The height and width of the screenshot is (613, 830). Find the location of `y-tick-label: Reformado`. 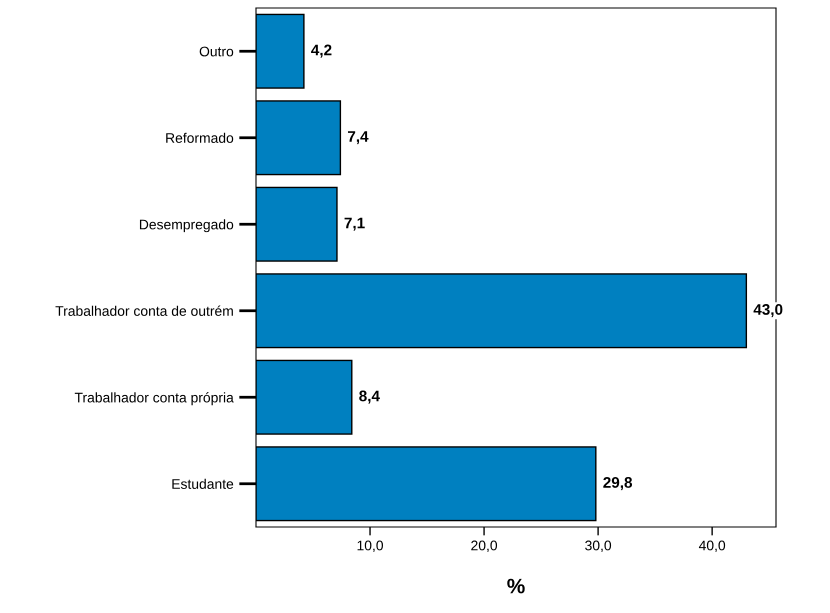

y-tick-label: Reformado is located at coordinates (200, 137).